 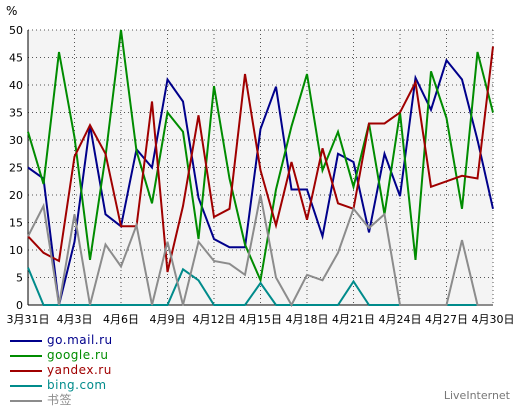 What do you see at coordinates (60, 400) in the screenshot?
I see `legend-label: 书签` at bounding box center [60, 400].